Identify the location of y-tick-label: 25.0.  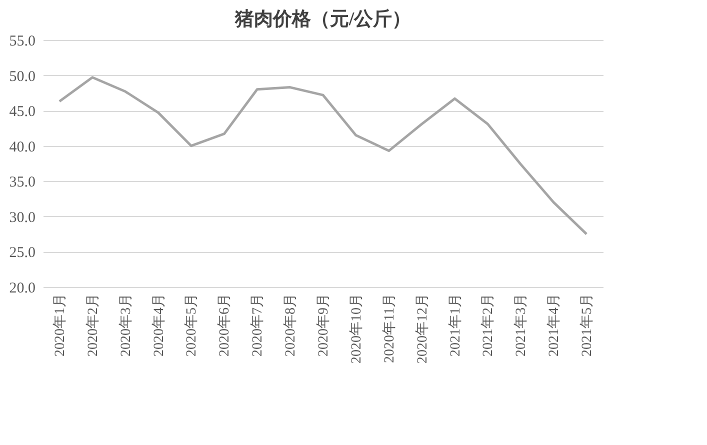
(22, 253).